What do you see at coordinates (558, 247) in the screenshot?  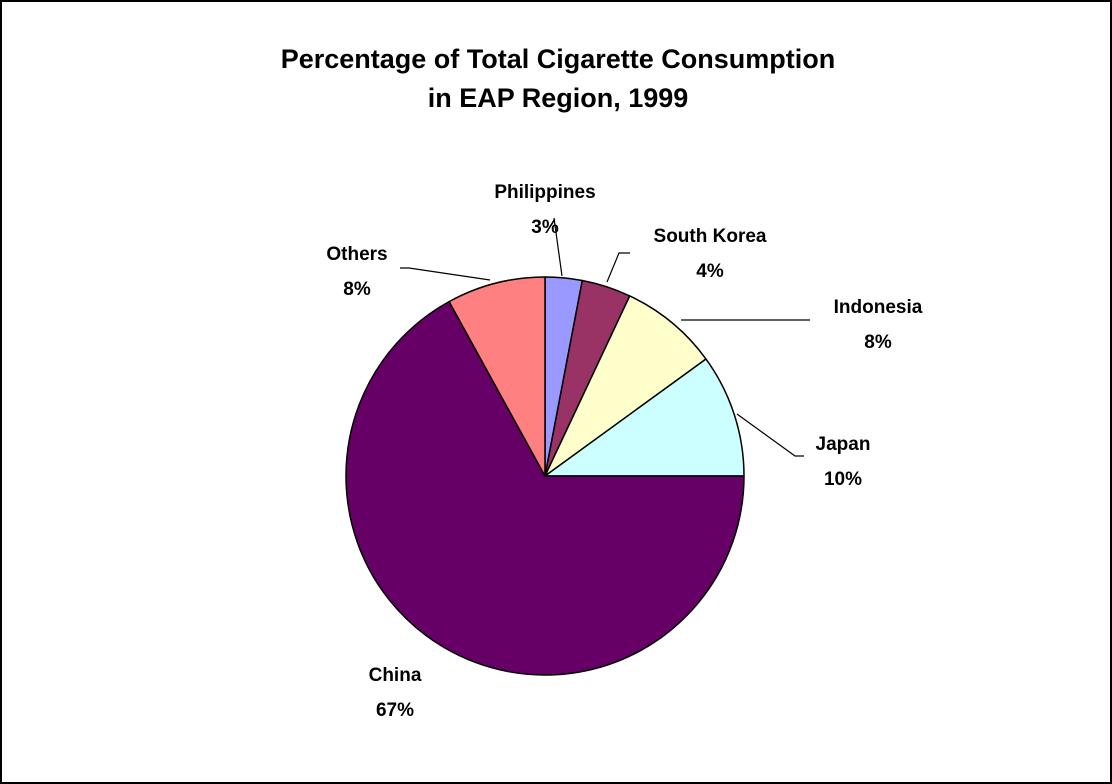 I see `leader-line-philippines` at bounding box center [558, 247].